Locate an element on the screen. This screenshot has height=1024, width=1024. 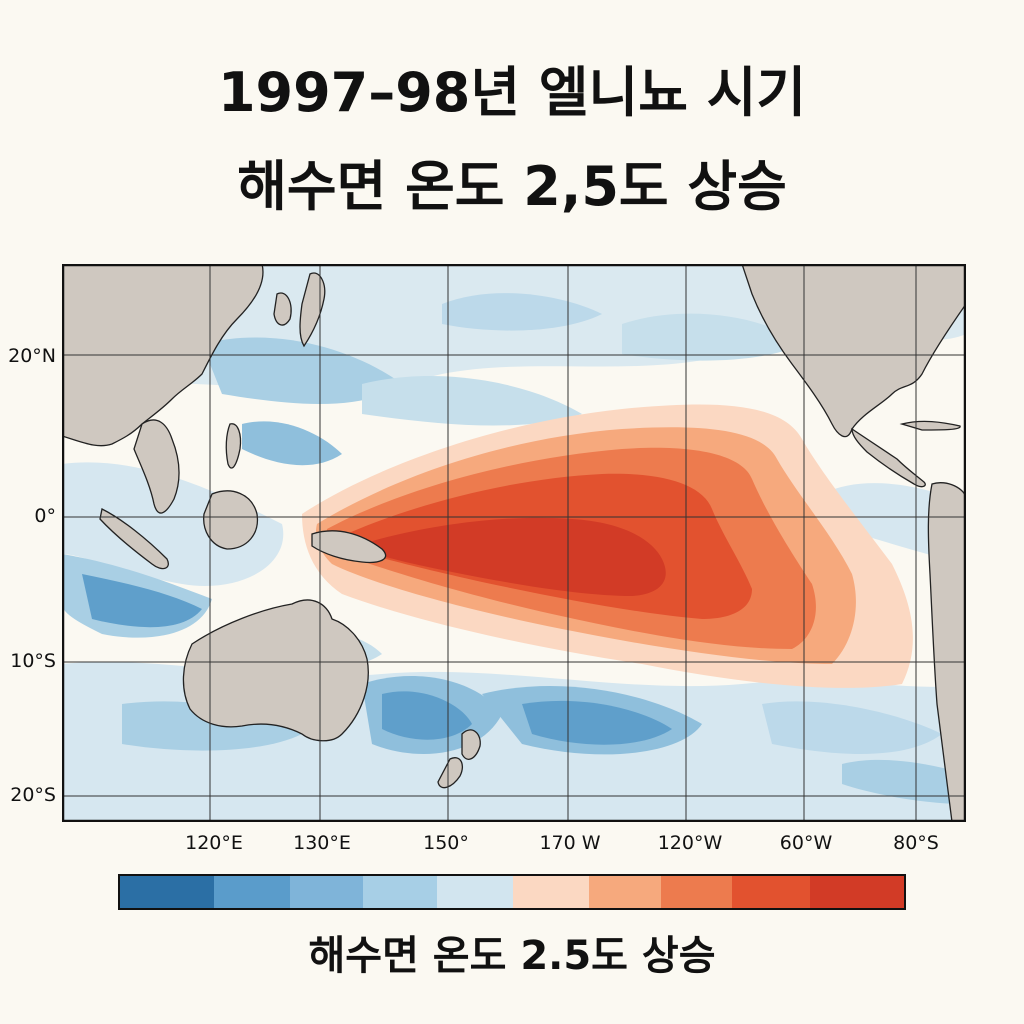
lat-label-20s: 20°S is located at coordinates (33, 795).